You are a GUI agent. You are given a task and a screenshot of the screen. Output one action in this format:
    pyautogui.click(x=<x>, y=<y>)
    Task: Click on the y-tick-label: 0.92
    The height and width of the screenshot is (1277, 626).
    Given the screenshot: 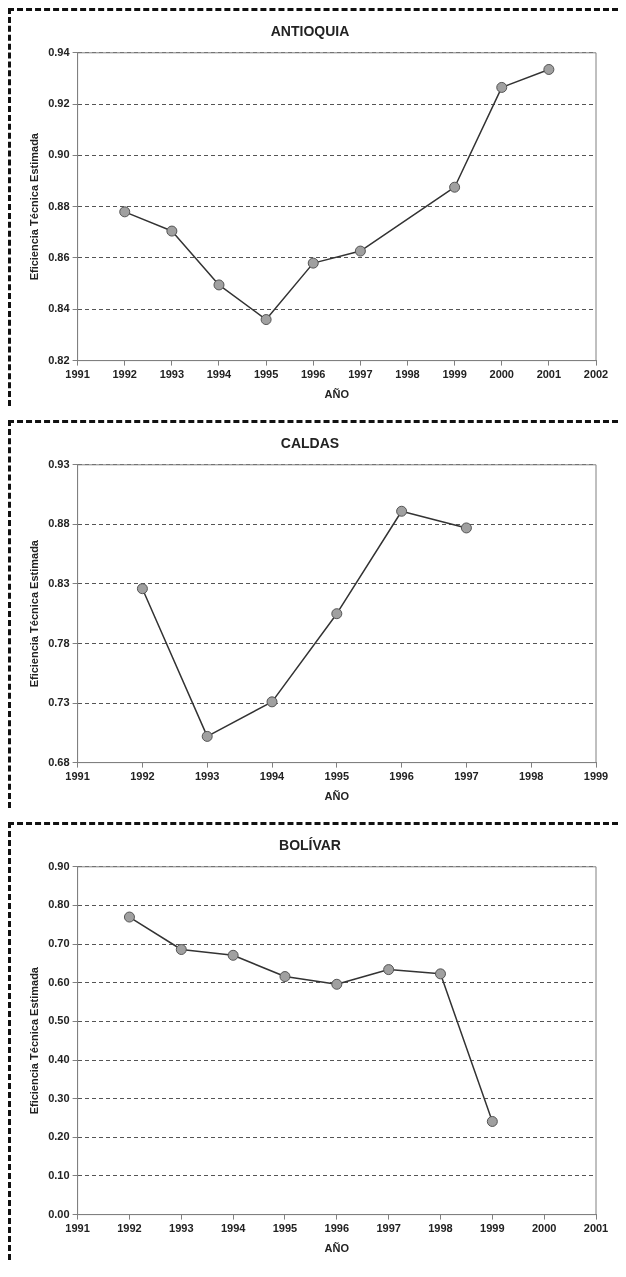 What is the action you would take?
    pyautogui.click(x=59, y=103)
    